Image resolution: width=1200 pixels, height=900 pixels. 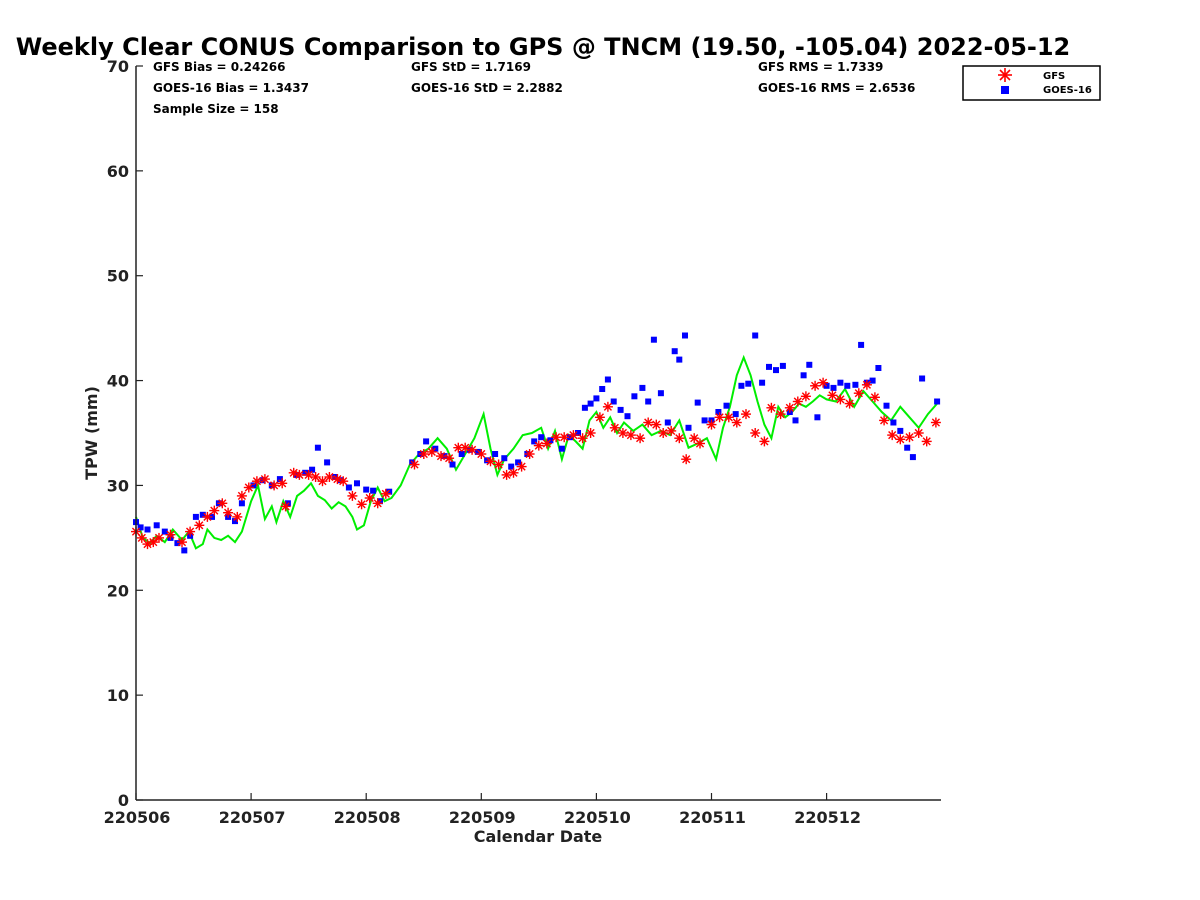 I want to click on y-axis-label: TPW (mm), so click(x=91, y=433).